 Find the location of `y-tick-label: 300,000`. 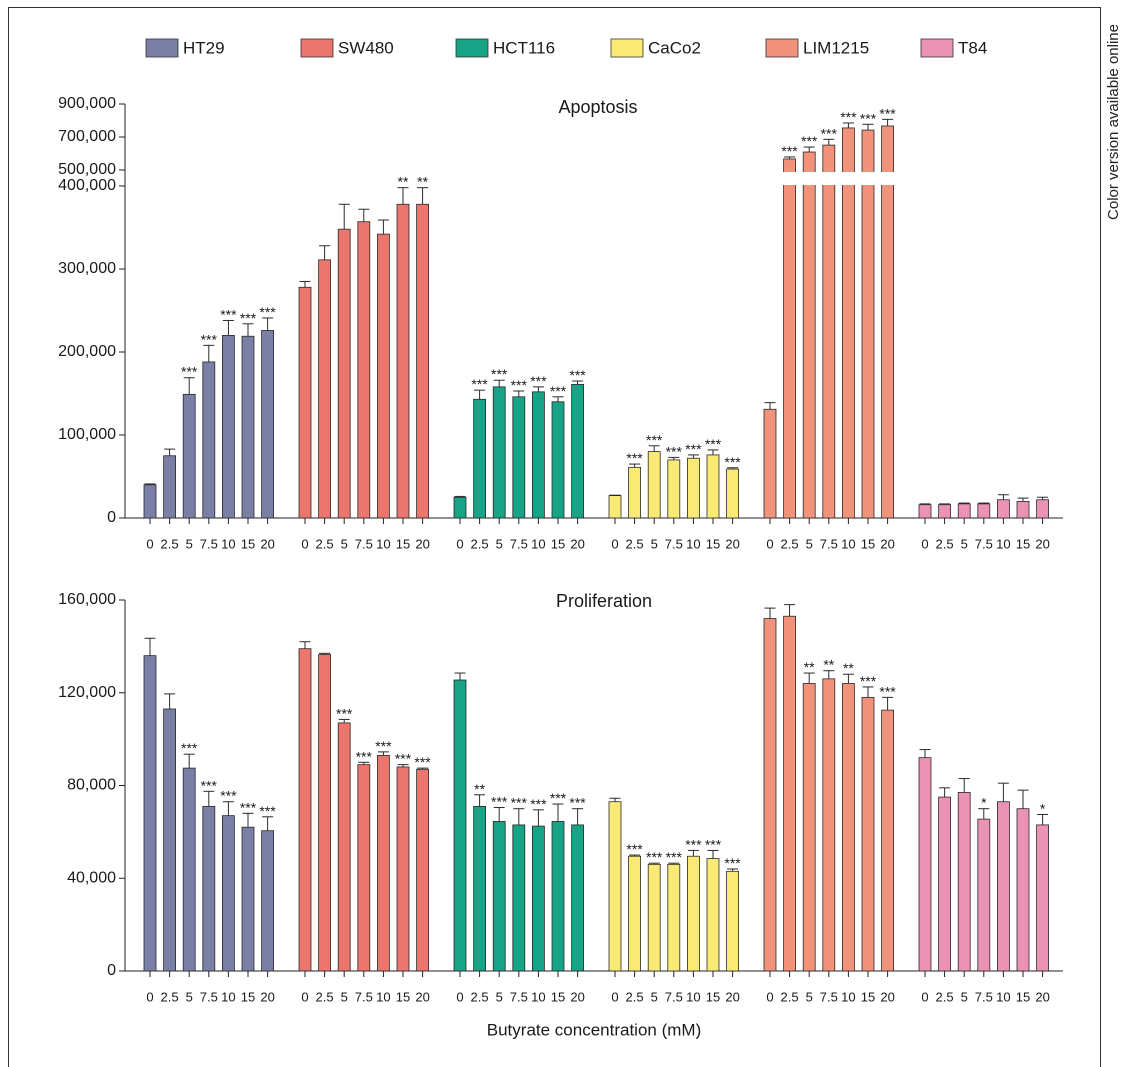

y-tick-label: 300,000 is located at coordinates (87, 268).